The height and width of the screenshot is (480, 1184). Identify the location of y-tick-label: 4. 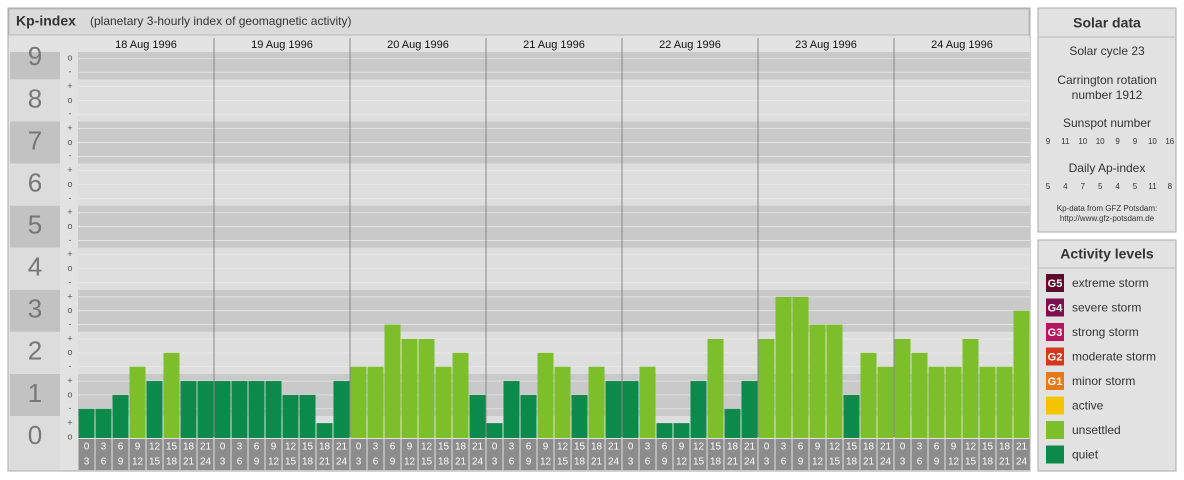
(35, 267).